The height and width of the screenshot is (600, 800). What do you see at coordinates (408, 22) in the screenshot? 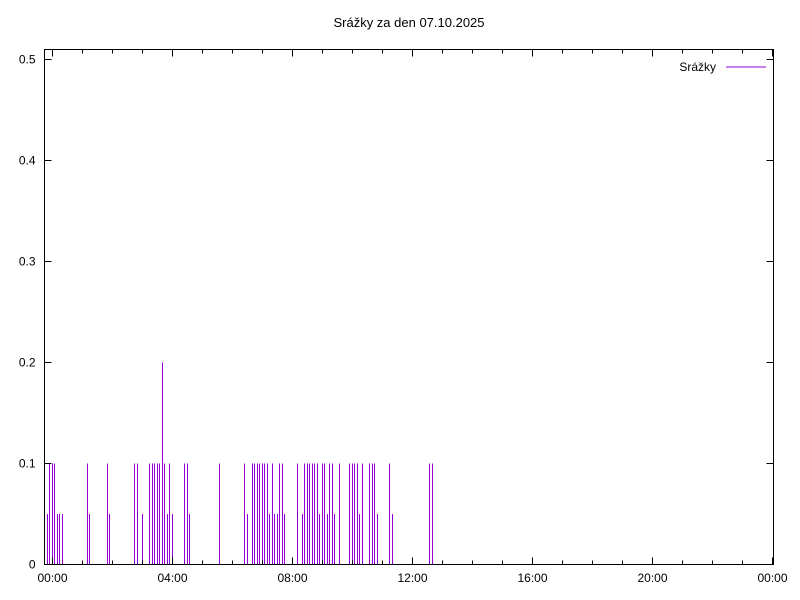
I see `chart-title: Srážky za den 07.10.2025` at bounding box center [408, 22].